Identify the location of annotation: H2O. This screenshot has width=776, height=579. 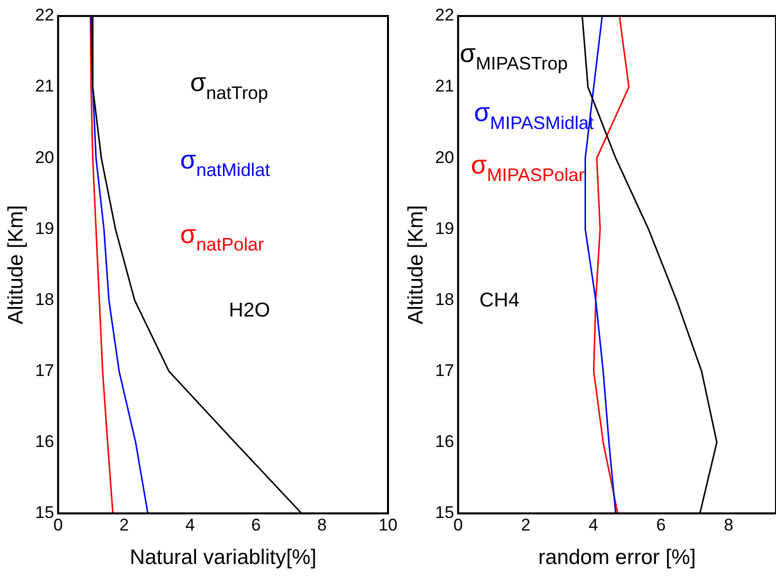
(249, 310).